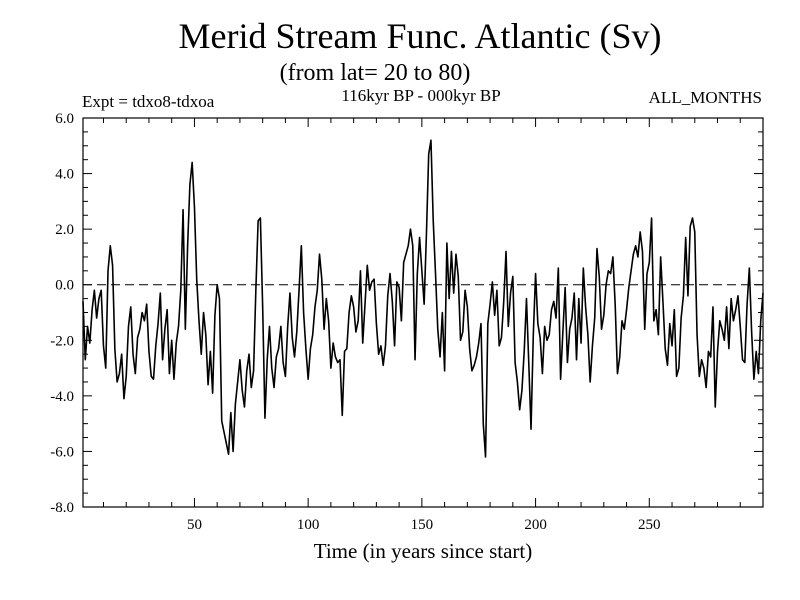  Describe the element at coordinates (148, 101) in the screenshot. I see `experiment-label: Expt = tdxo8-tdxoa` at that location.